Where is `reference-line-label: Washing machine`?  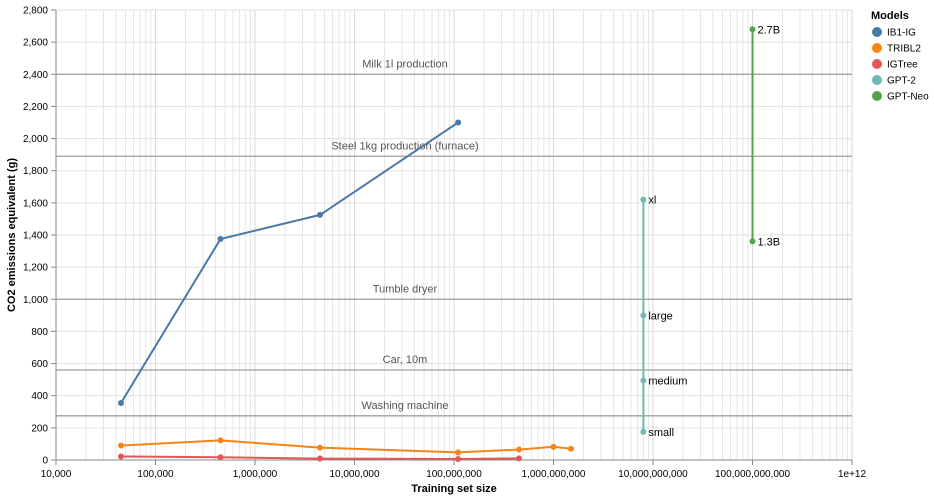 reference-line-label: Washing machine is located at coordinates (404, 406).